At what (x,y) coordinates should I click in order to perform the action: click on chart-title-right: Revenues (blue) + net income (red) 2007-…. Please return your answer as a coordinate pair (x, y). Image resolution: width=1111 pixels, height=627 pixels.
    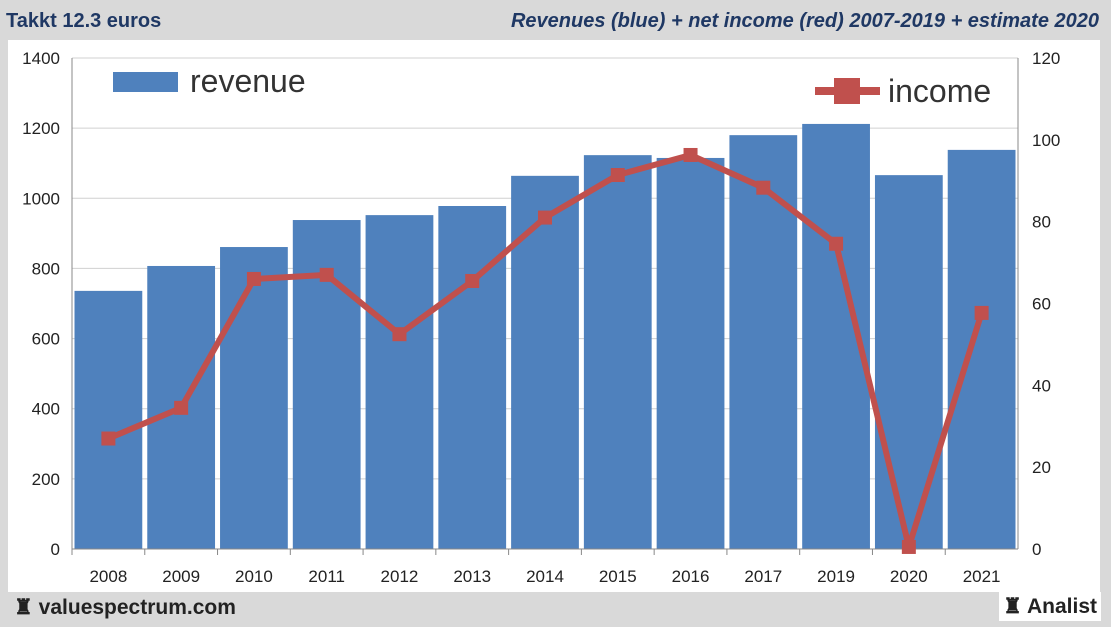
    Looking at the image, I should click on (804, 21).